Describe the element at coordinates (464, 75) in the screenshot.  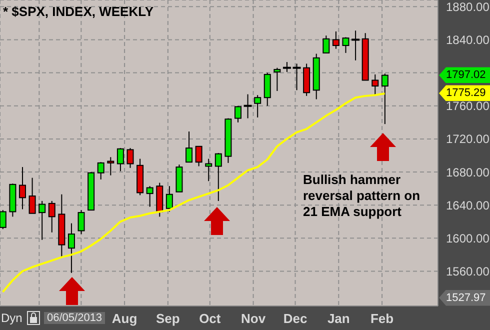
I see `text: 1797.02` at that location.